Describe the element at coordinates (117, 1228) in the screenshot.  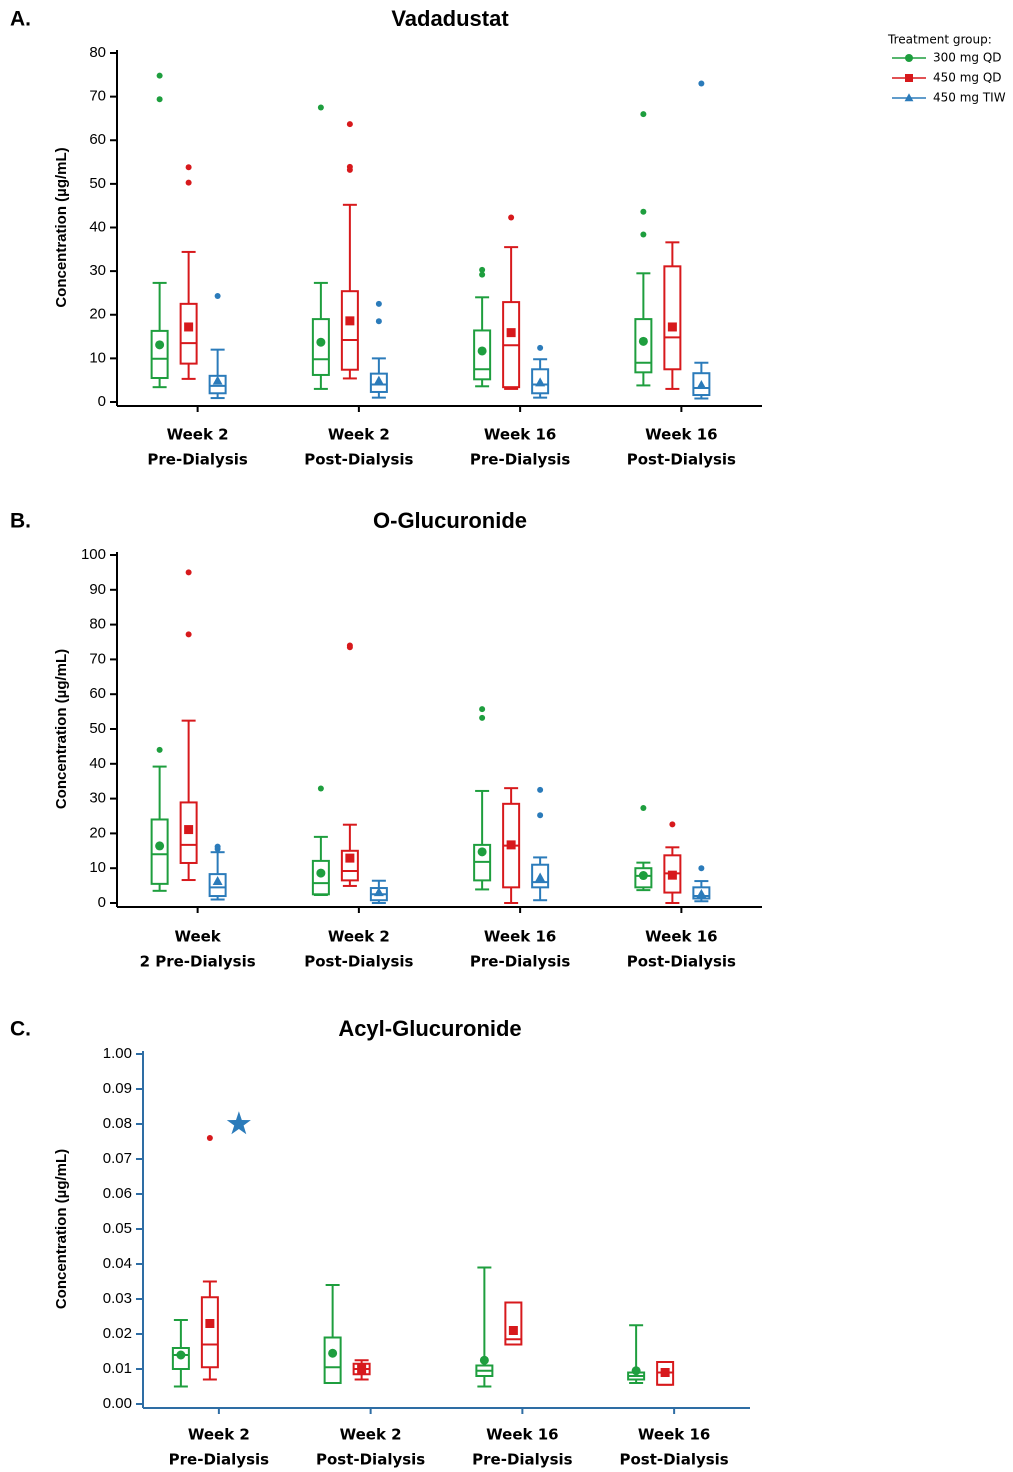
I see `y-tick-label: 0.05` at that location.